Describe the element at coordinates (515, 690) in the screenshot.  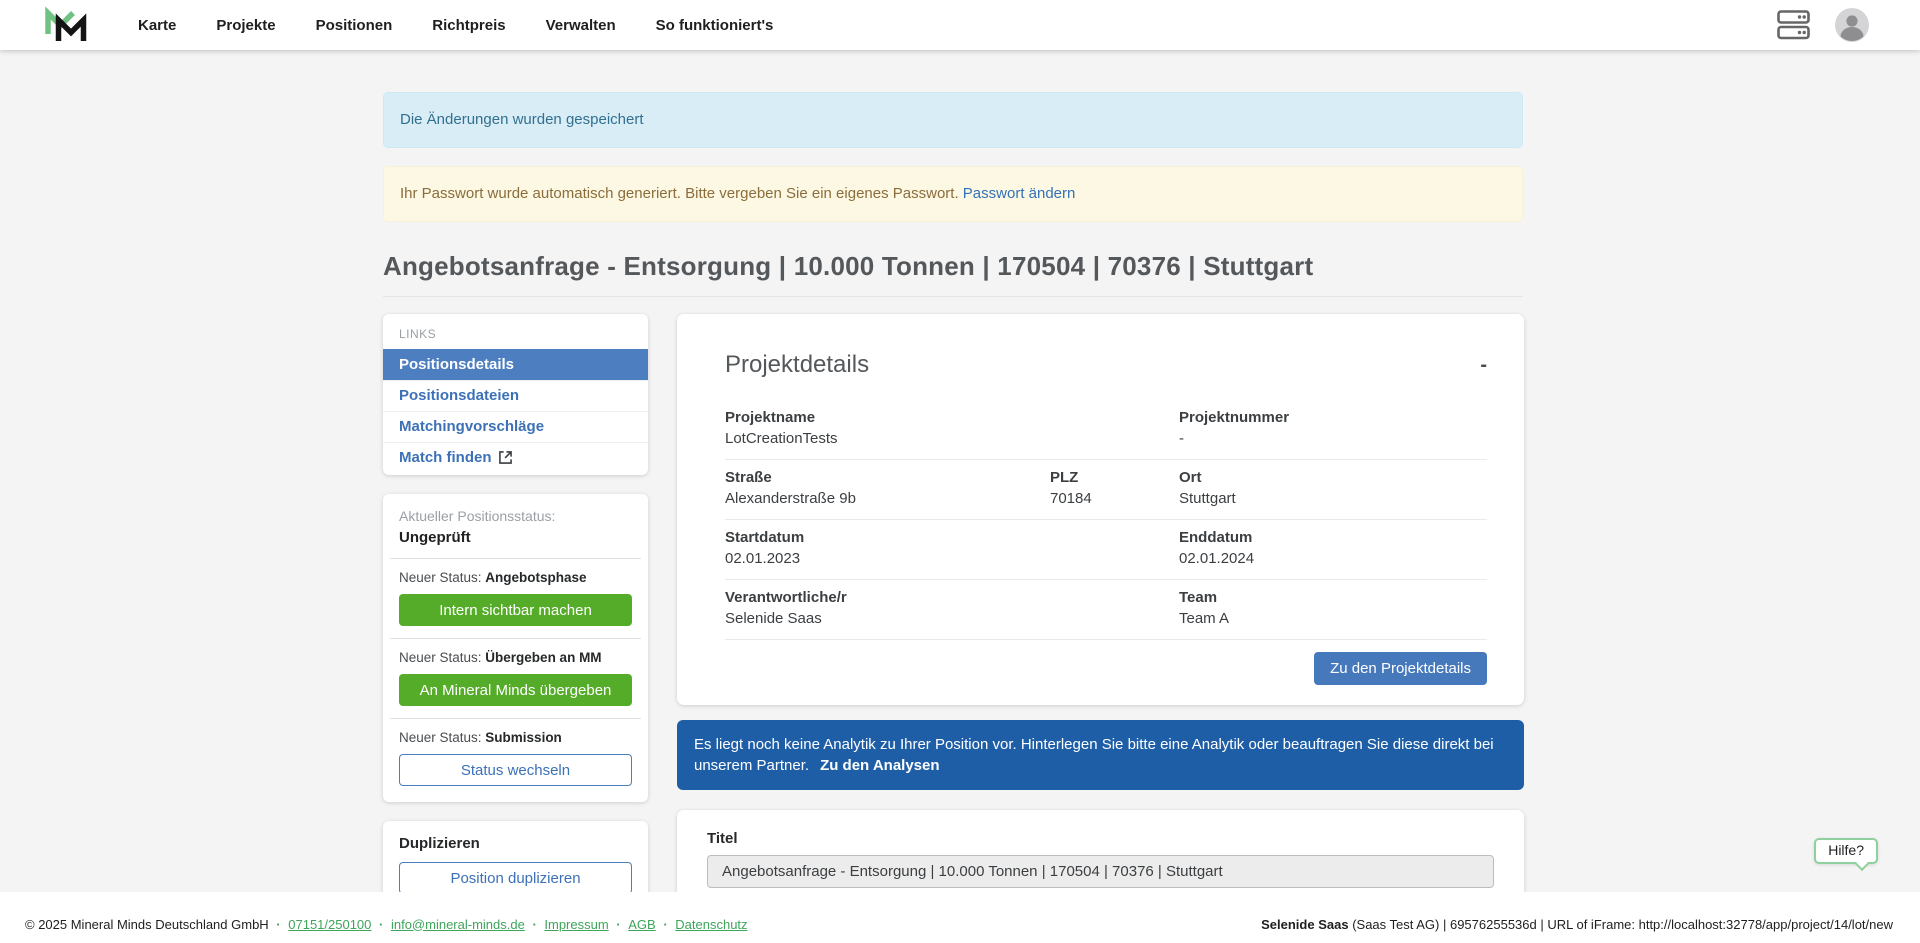
I see `handover-to-mineral-minds-button: An Mineral Minds übergeben` at that location.